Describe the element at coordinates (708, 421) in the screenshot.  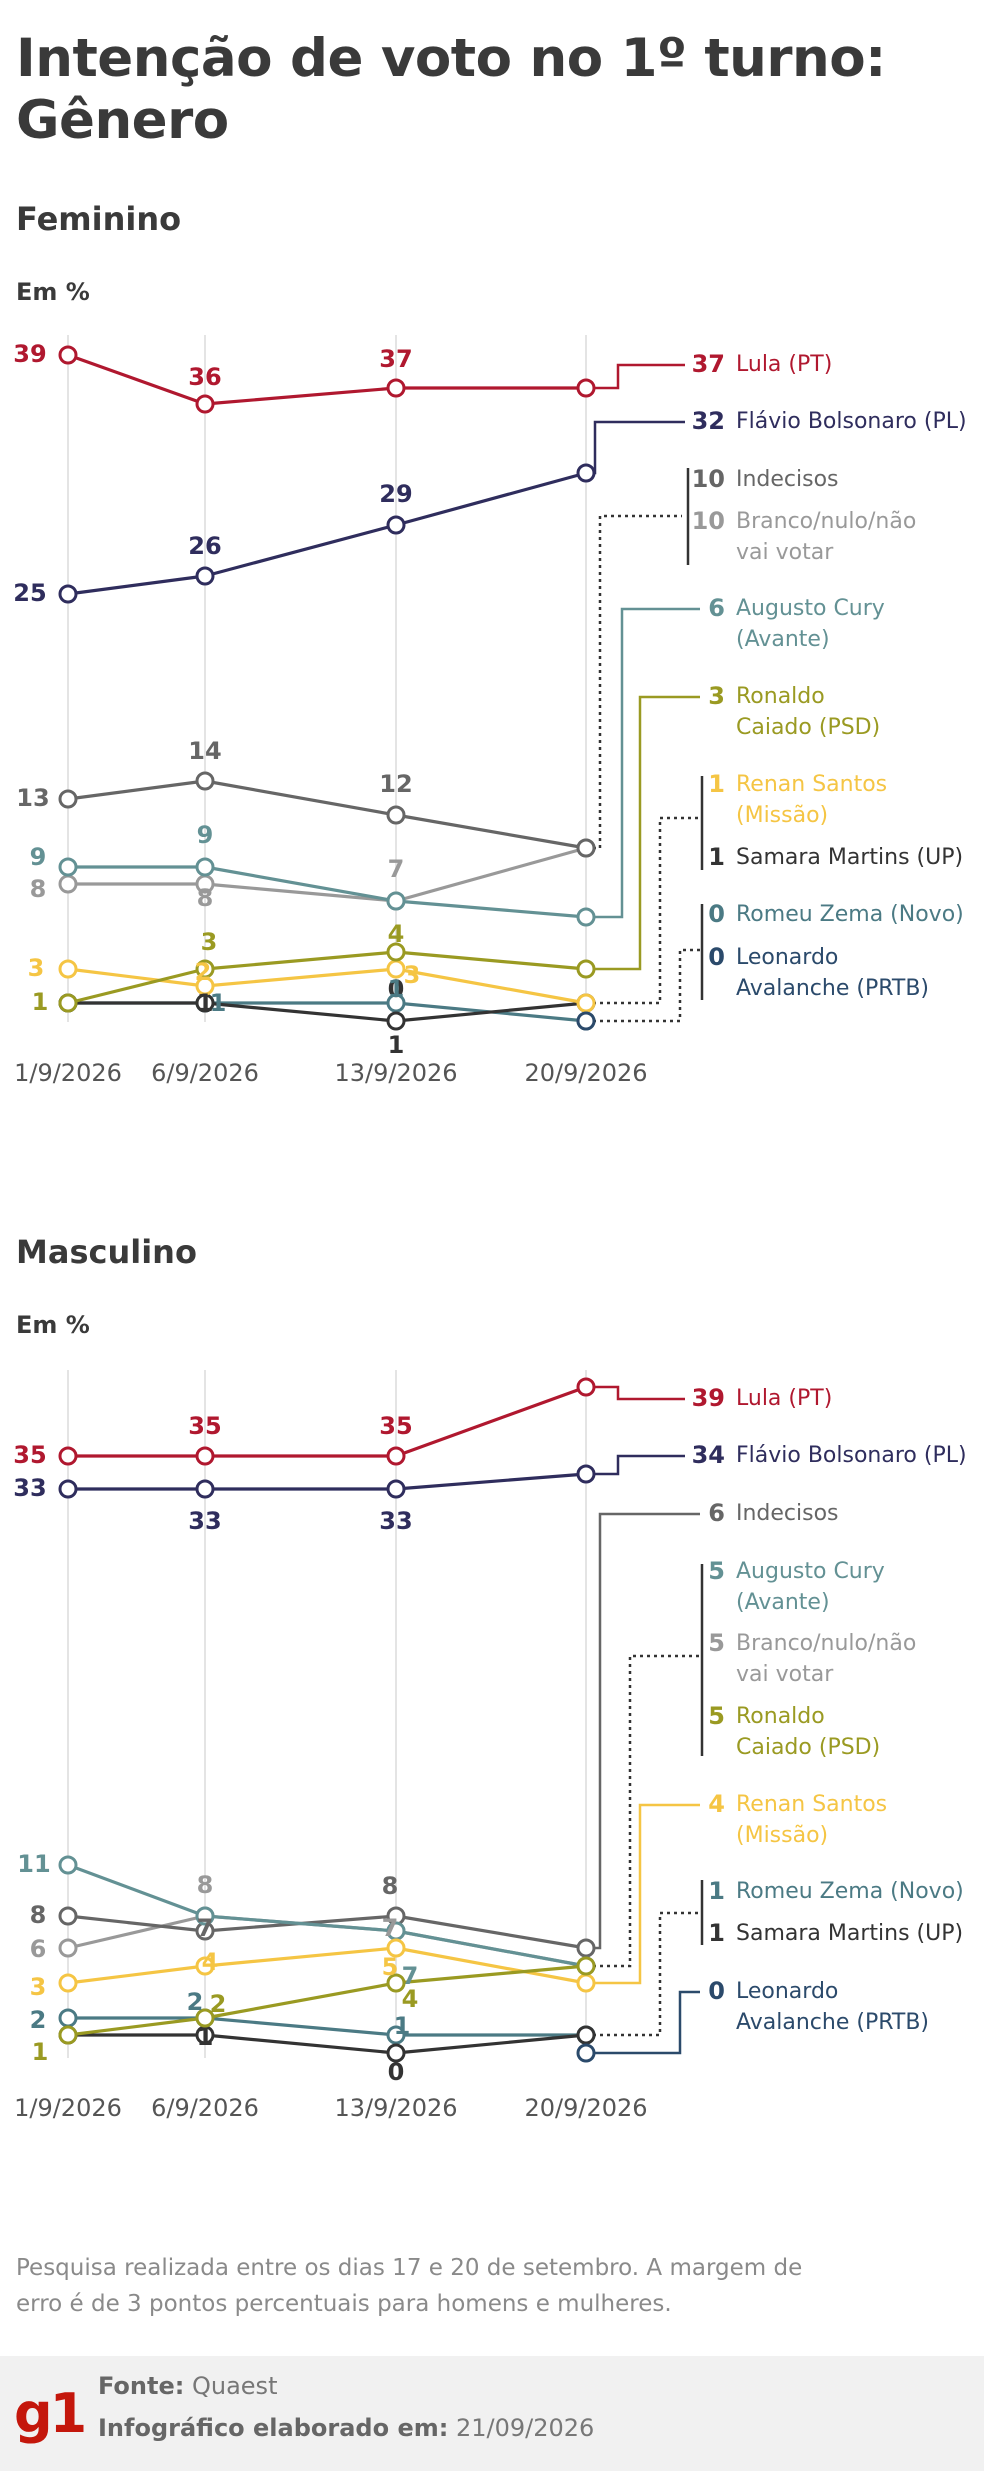
I see `legend-value-flavio: 32` at that location.